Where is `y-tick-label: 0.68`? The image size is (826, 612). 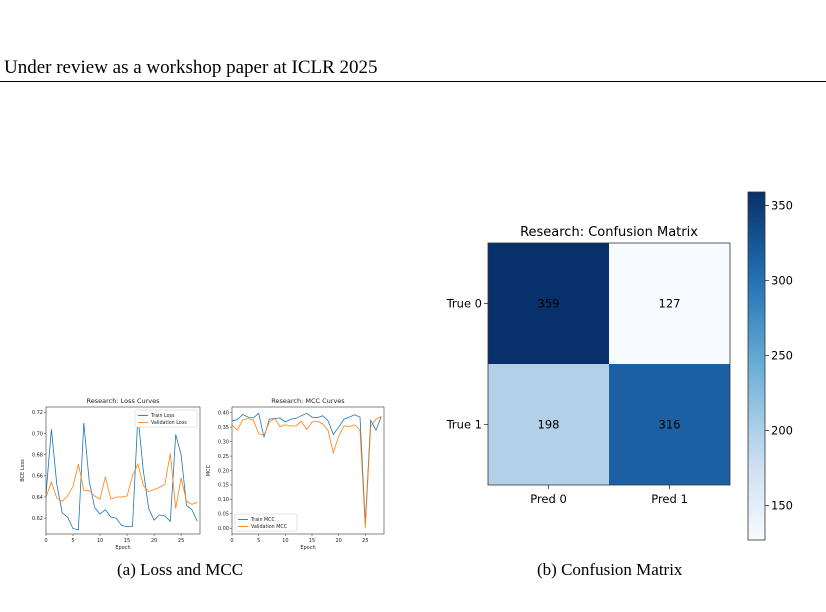 y-tick-label: 0.68 is located at coordinates (37, 455).